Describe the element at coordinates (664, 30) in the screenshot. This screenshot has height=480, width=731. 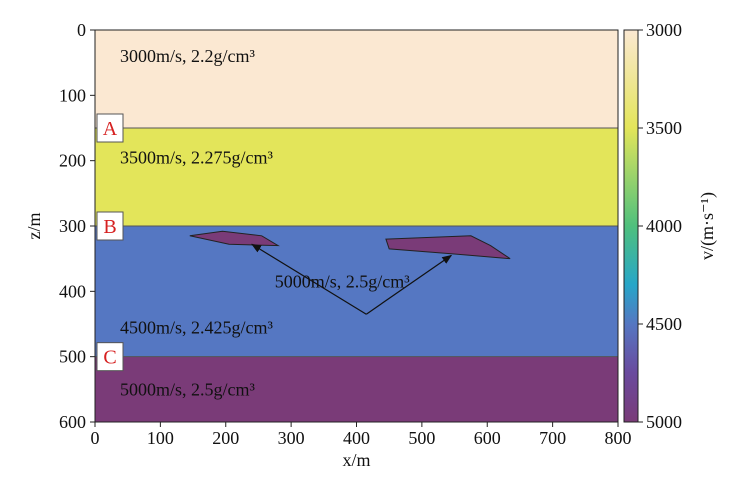
I see `colorbar-tick-label: 3000` at that location.